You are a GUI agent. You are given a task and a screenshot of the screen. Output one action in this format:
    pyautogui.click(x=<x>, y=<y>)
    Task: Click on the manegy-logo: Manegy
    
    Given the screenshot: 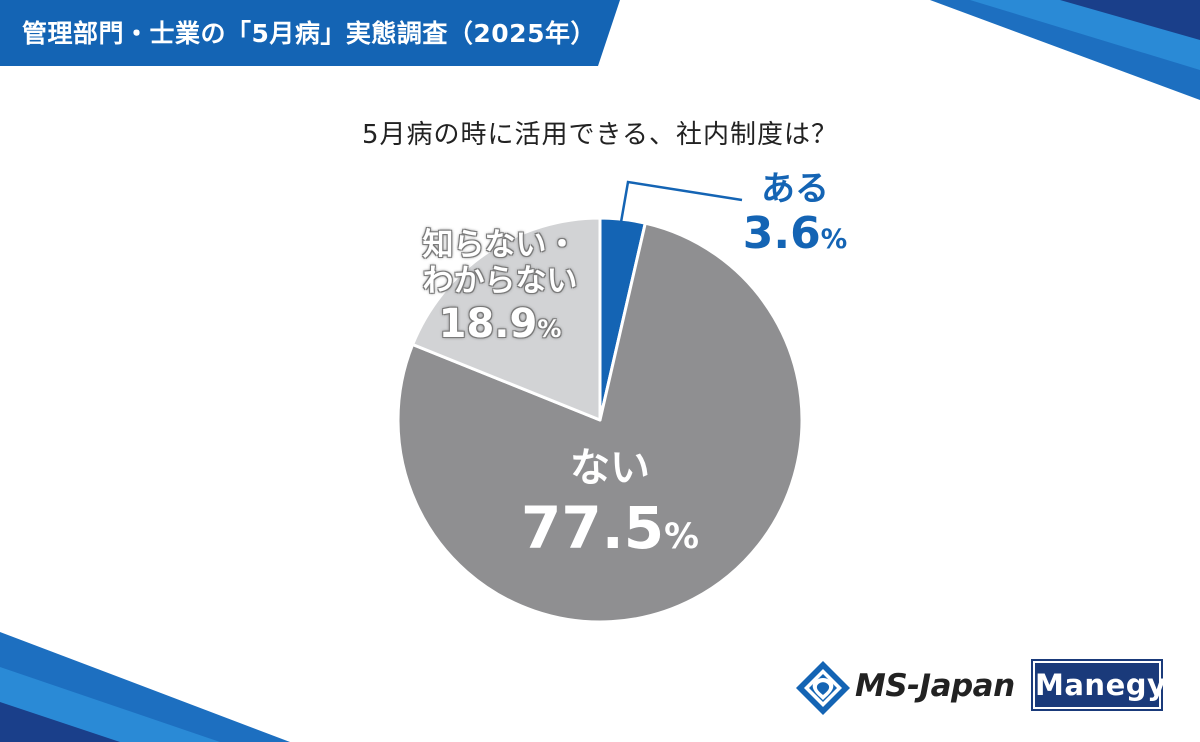 What is the action you would take?
    pyautogui.click(x=1100, y=685)
    